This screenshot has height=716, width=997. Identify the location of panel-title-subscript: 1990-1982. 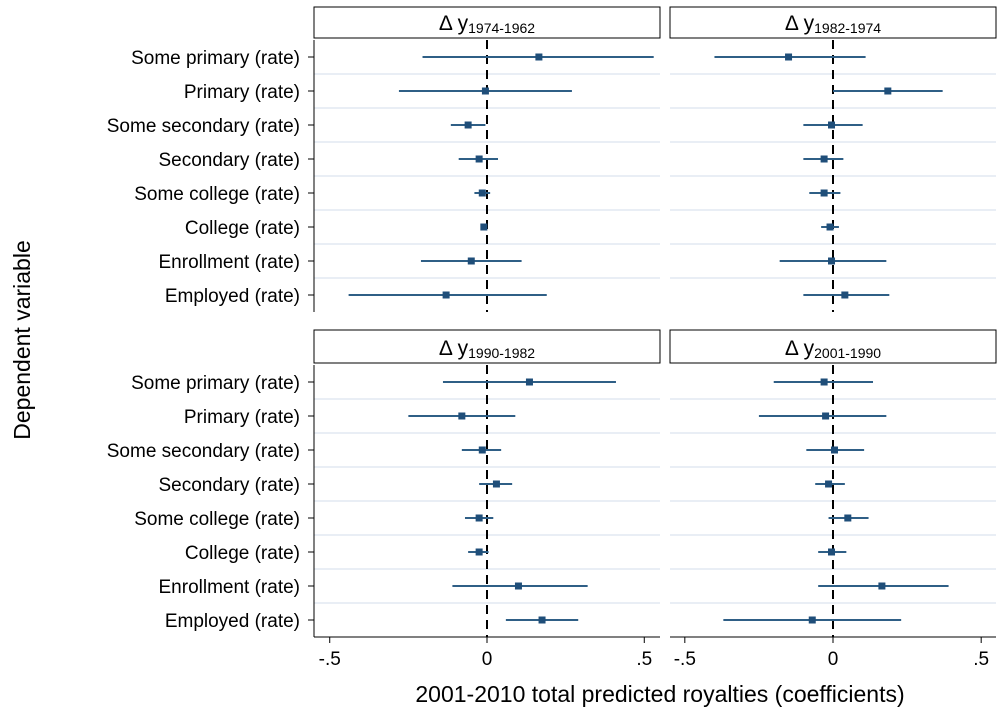
(501, 353).